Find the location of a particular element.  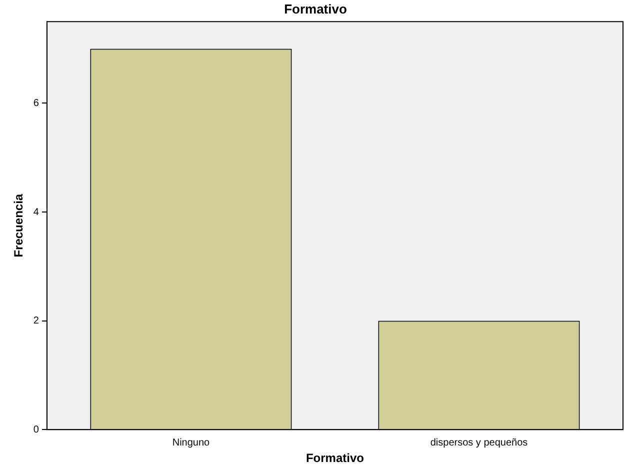

x-axis-title: Formativo is located at coordinates (335, 458).